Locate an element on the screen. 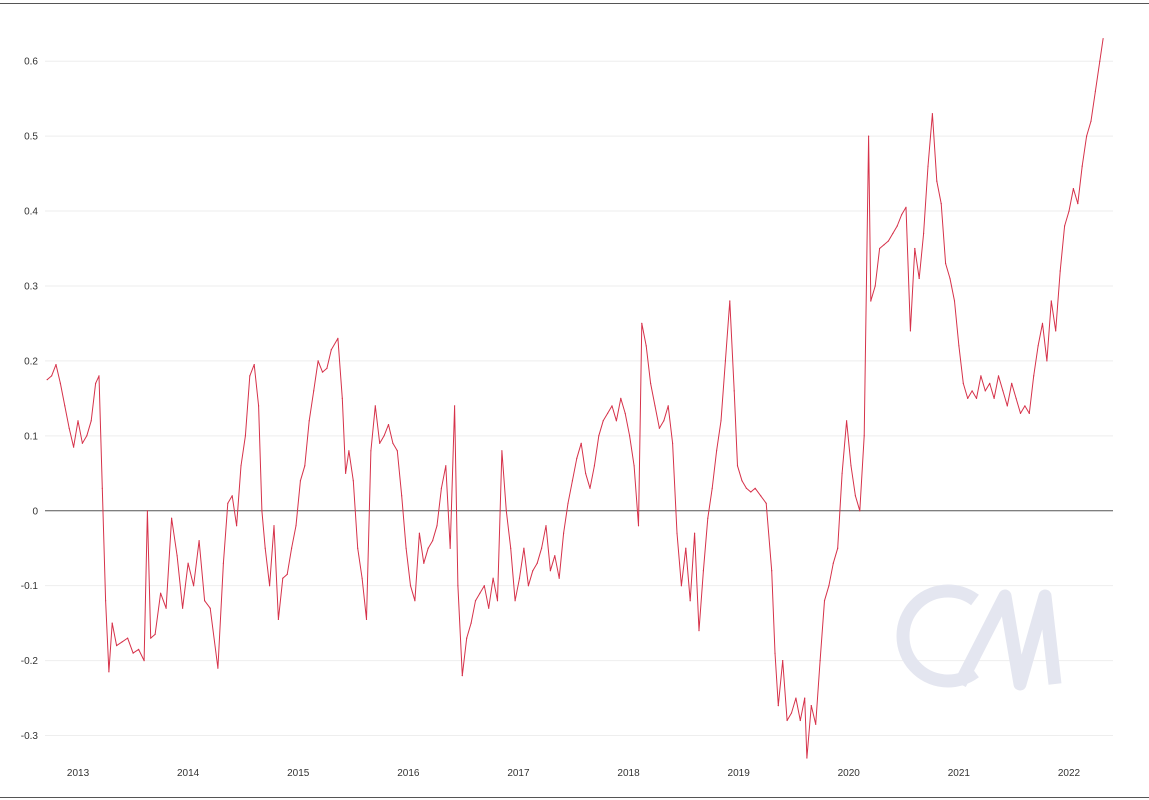 This screenshot has width=1149, height=800. y-tick-label: 0.4 is located at coordinates (31, 212).